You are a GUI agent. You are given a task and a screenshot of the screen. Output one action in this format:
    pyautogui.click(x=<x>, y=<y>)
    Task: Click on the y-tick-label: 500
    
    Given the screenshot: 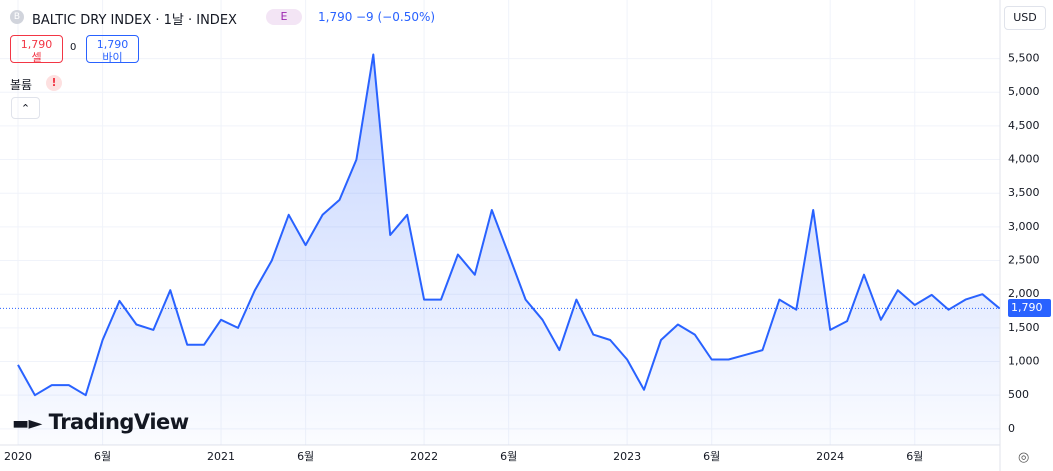 What is the action you would take?
    pyautogui.click(x=1018, y=394)
    